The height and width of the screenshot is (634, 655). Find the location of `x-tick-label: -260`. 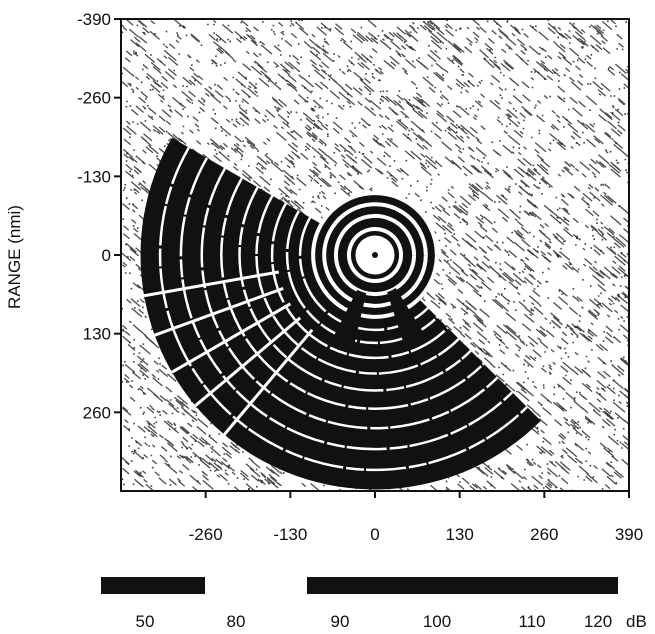

x-tick-label: -260 is located at coordinates (206, 534).